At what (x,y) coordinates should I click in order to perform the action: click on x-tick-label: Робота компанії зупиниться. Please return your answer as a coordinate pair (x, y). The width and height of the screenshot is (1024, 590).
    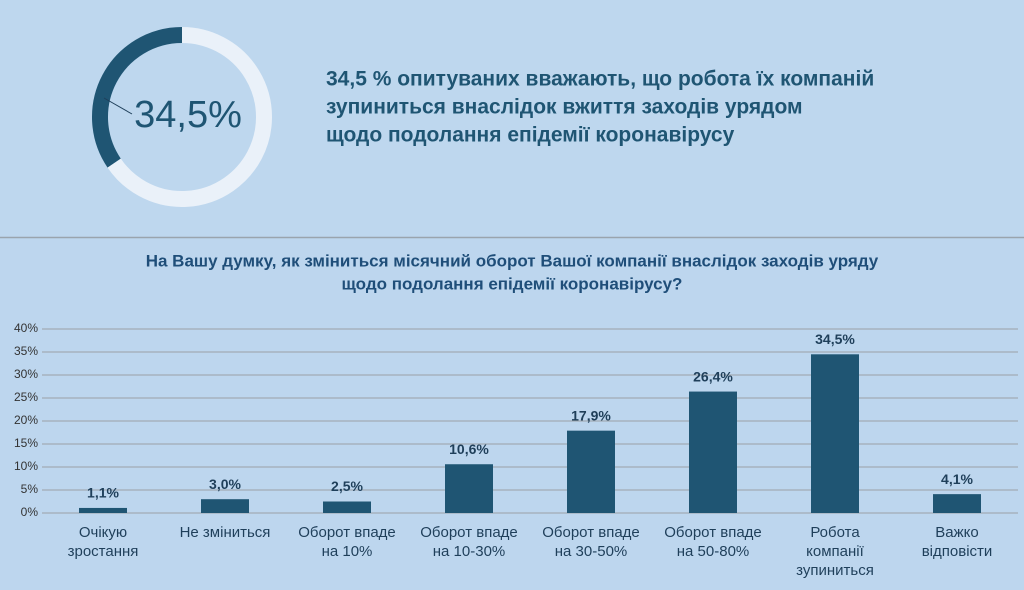
    Looking at the image, I should click on (835, 551).